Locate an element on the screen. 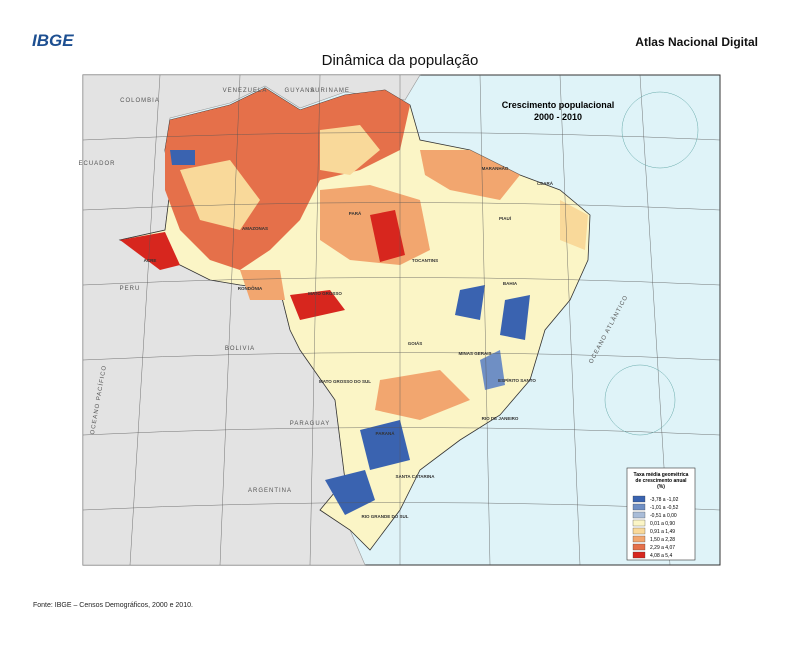 This screenshot has width=800, height=653. legend-label: 1,50 a 2,28 is located at coordinates (662, 540).